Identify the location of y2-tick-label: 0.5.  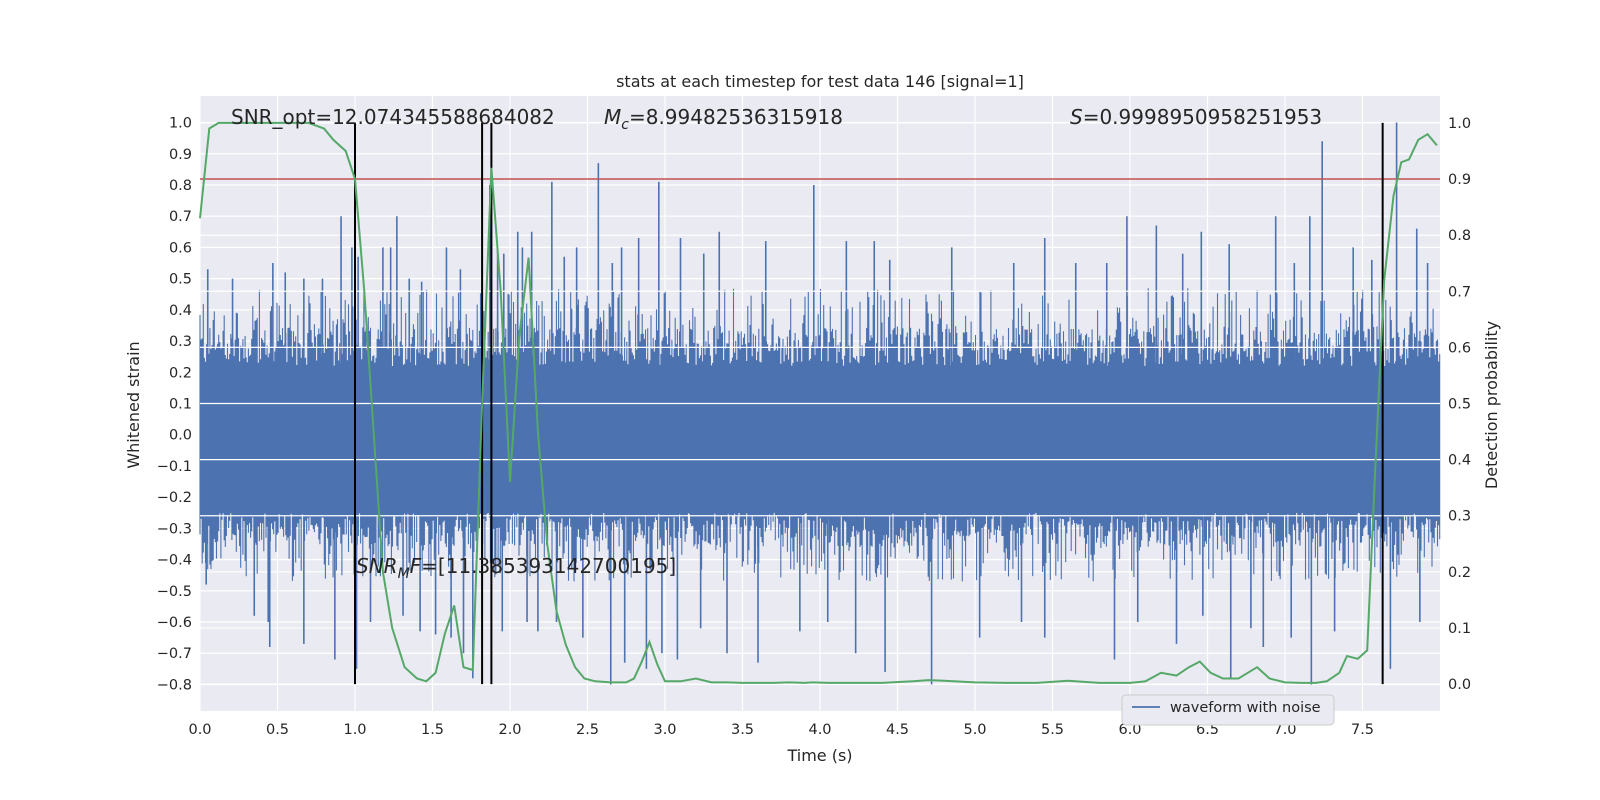
(1459, 405).